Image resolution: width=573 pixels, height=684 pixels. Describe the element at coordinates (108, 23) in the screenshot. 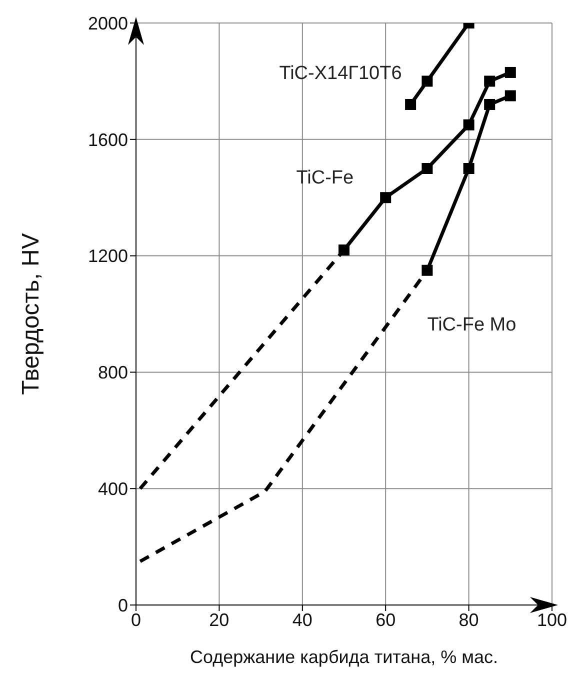

I see `y-tick-label: 2000` at that location.